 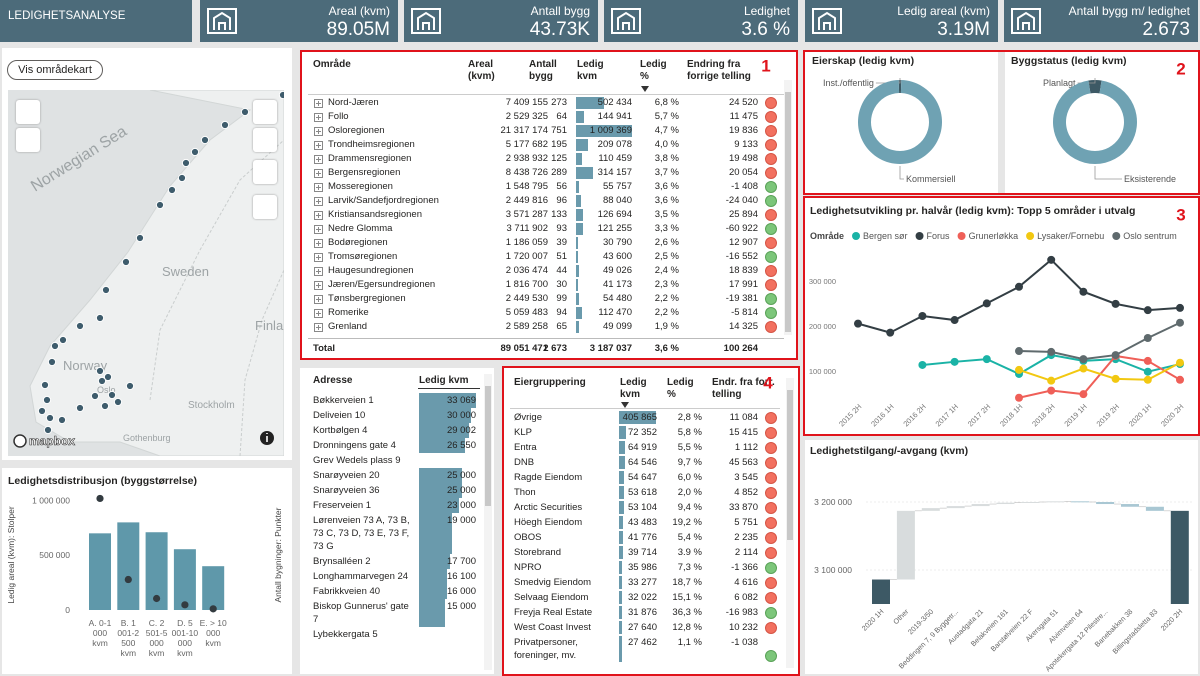 What do you see at coordinates (1001, 557) in the screenshot?
I see `waterfall-panel` at bounding box center [1001, 557].